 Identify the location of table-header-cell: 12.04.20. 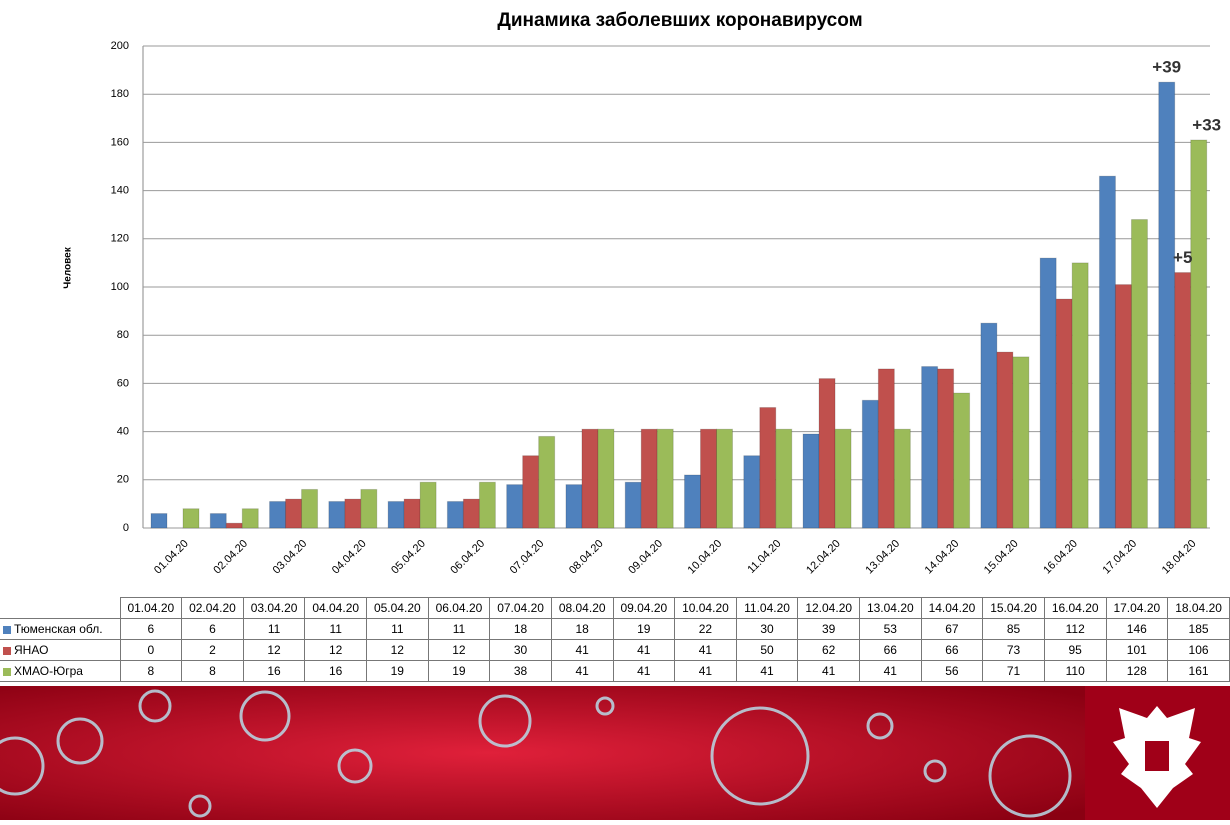
(828, 608).